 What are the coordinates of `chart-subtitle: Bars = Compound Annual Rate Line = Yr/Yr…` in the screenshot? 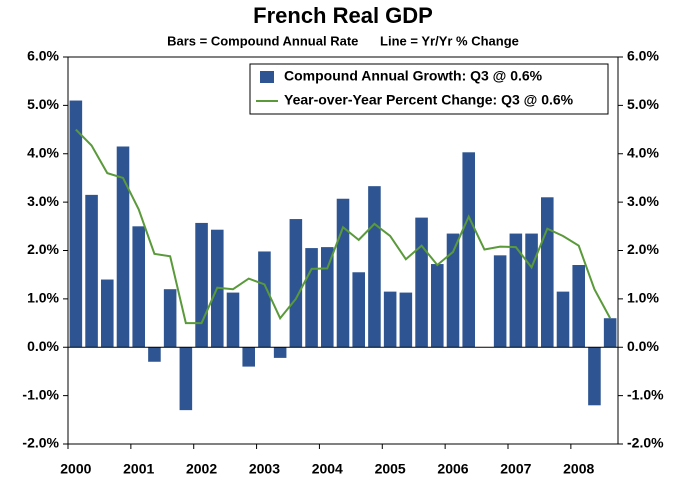 It's located at (343, 40).